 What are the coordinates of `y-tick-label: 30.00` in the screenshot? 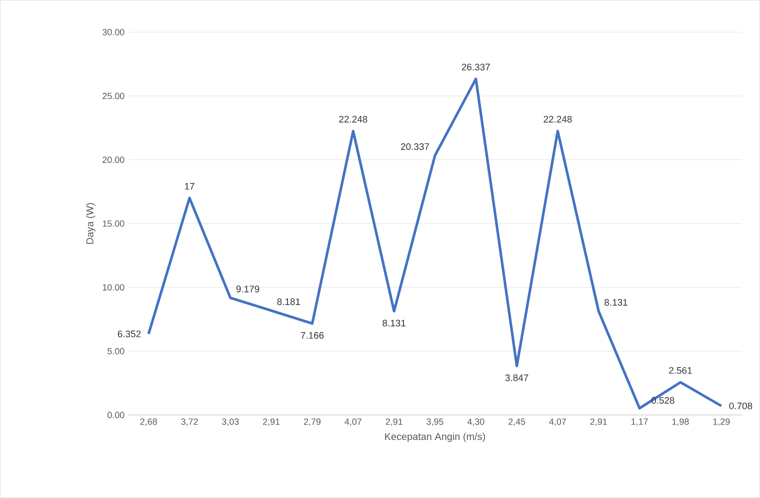 It's located at (113, 32).